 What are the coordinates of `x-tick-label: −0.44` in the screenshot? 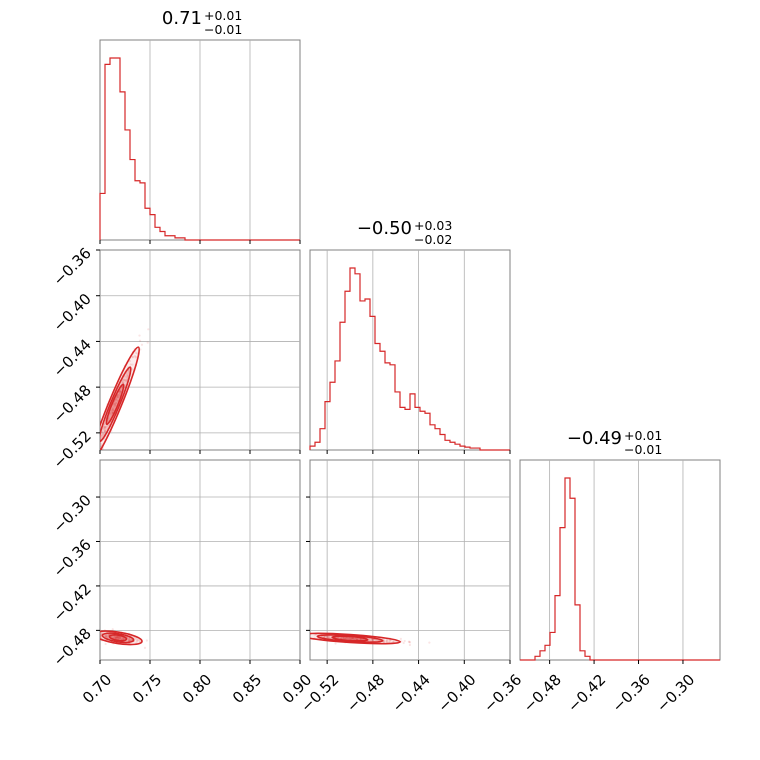 It's located at (411, 693).